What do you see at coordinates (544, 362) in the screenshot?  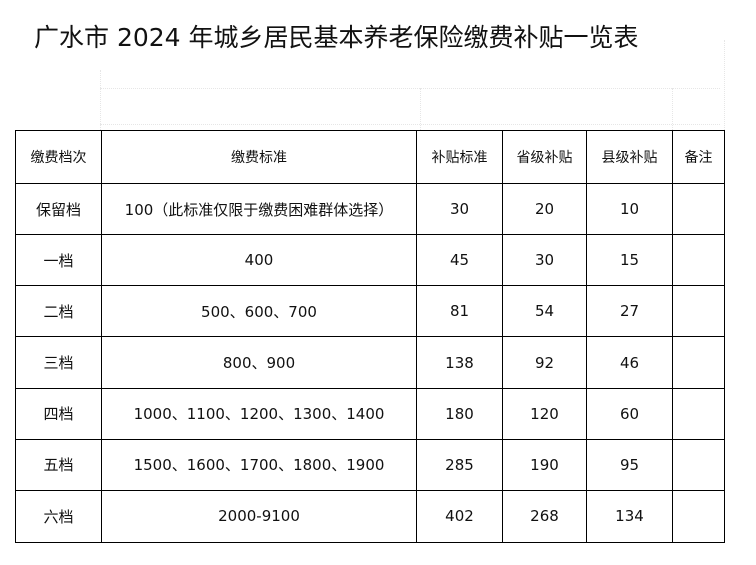 I see `cell-provincial: 92` at bounding box center [544, 362].